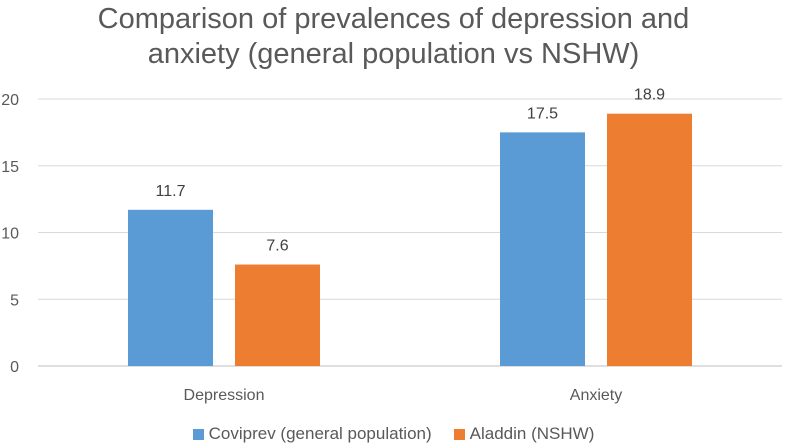  Describe the element at coordinates (596, 395) in the screenshot. I see `category-label-anxiety: Anxiety` at that location.